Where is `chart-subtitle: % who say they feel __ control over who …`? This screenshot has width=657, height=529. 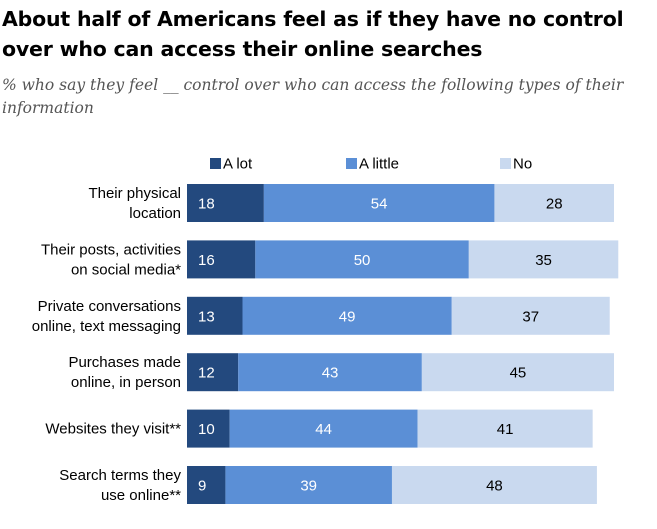 chart-subtitle: % who say they feel __ control over who … is located at coordinates (313, 96).